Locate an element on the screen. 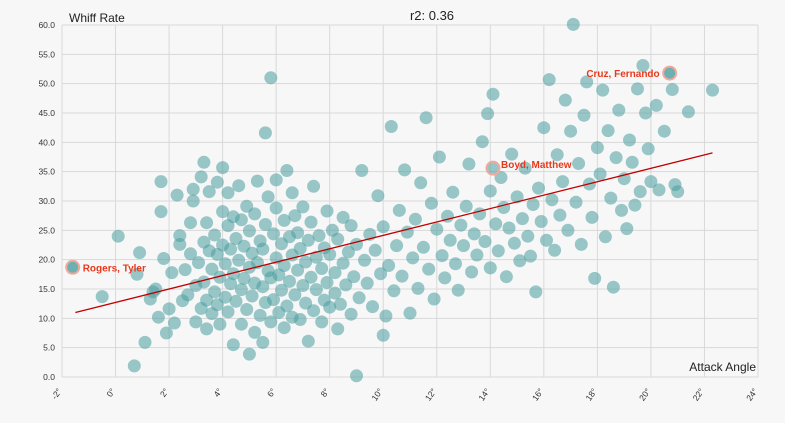 This screenshot has width=785, height=423. x-tick-label: 16° is located at coordinates (538, 394).